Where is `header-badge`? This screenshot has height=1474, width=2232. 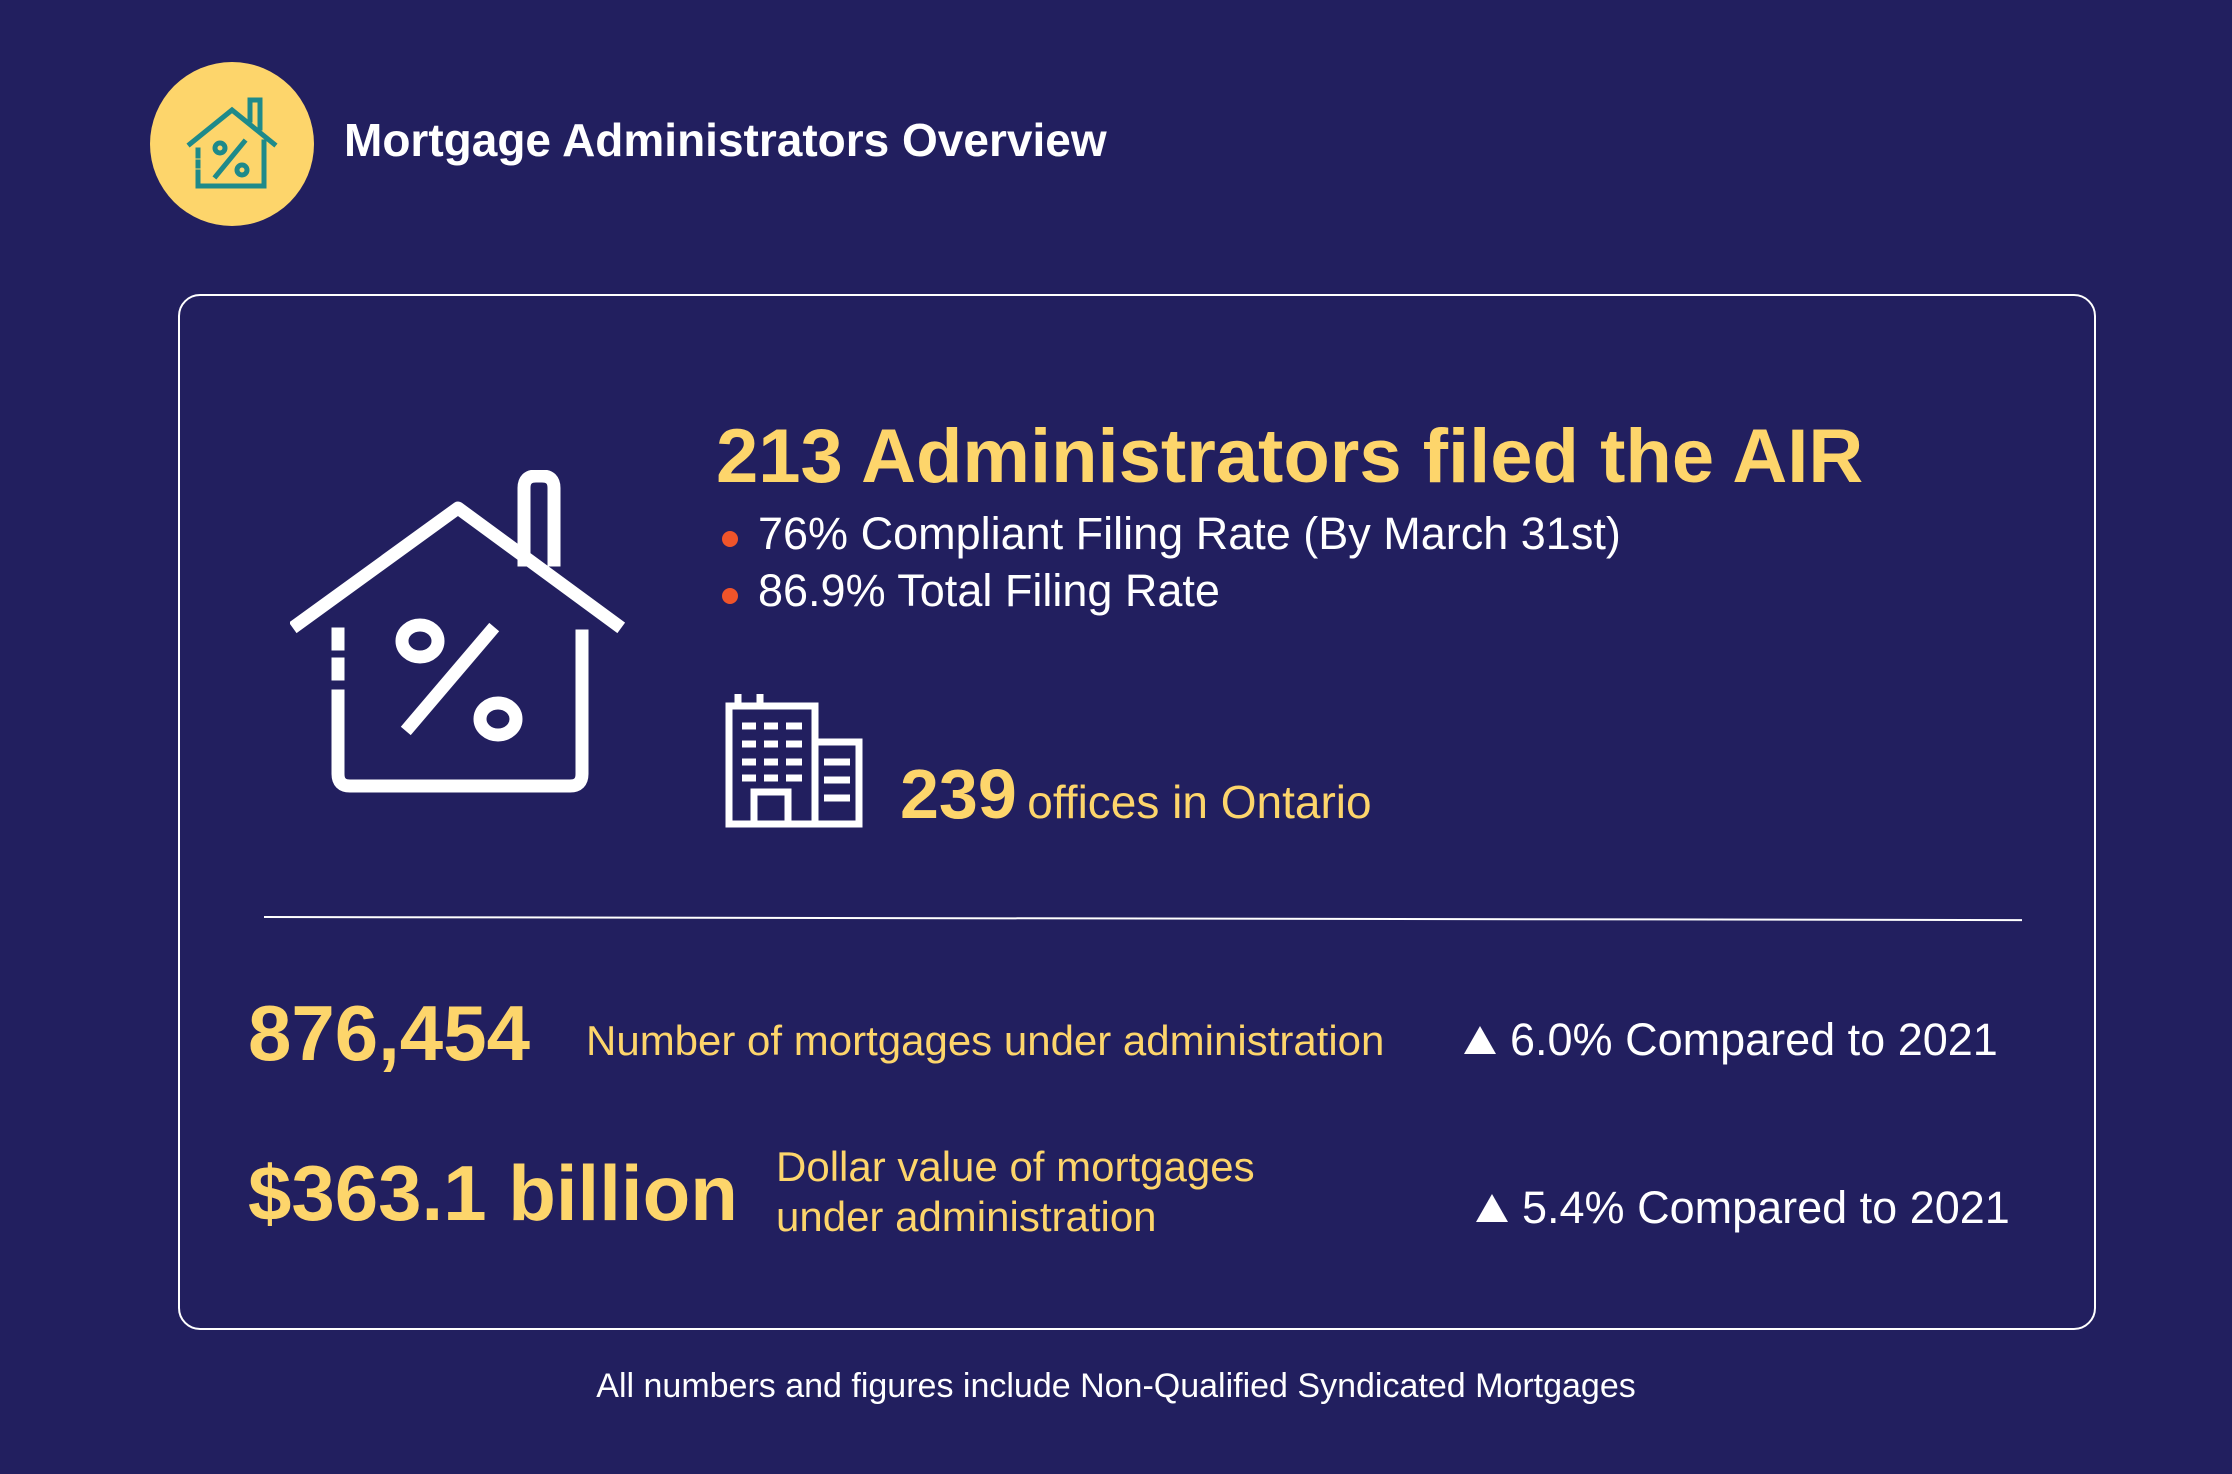
header-badge is located at coordinates (232, 144).